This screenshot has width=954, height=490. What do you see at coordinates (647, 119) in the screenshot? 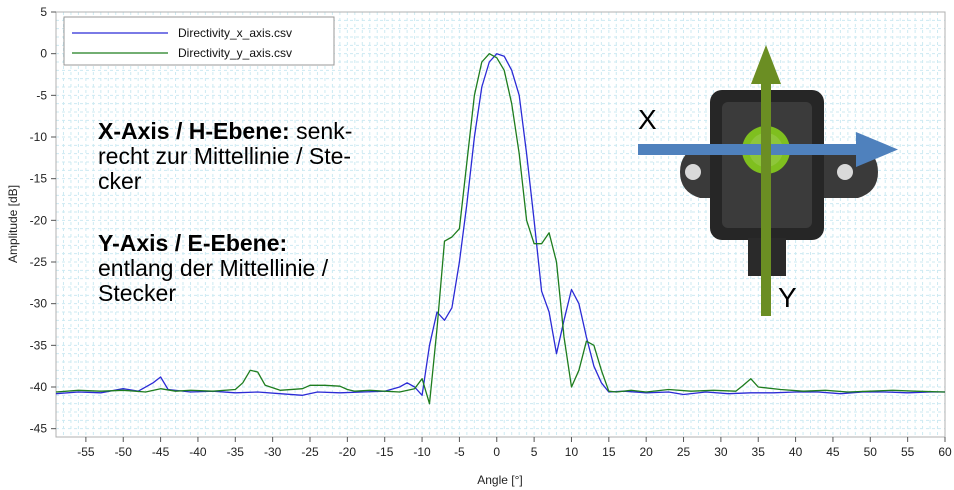
I see `x-arrow-label: X` at bounding box center [647, 119].